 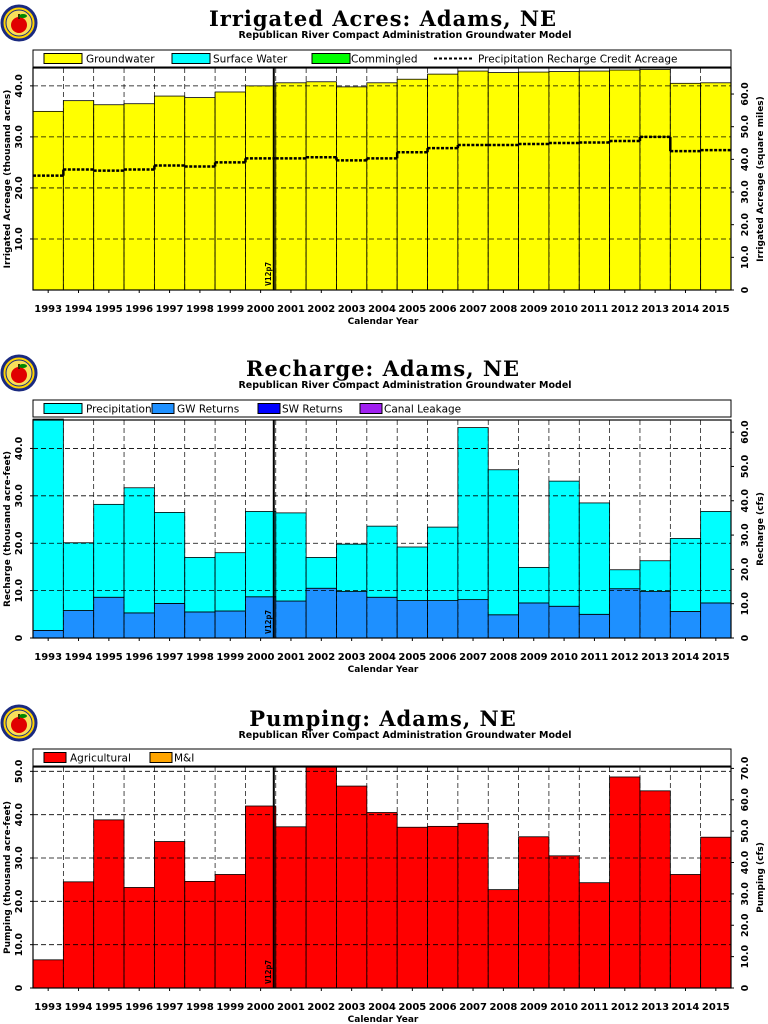 I want to click on bar-groundwater-1995, so click(x=109, y=197).